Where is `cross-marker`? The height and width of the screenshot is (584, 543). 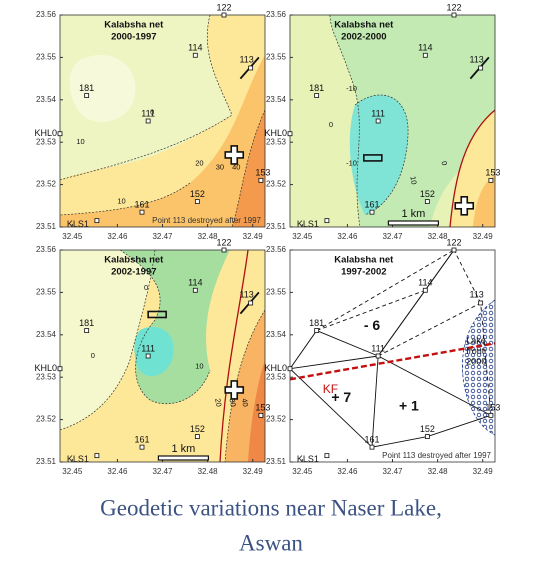 cross-marker is located at coordinates (234, 390).